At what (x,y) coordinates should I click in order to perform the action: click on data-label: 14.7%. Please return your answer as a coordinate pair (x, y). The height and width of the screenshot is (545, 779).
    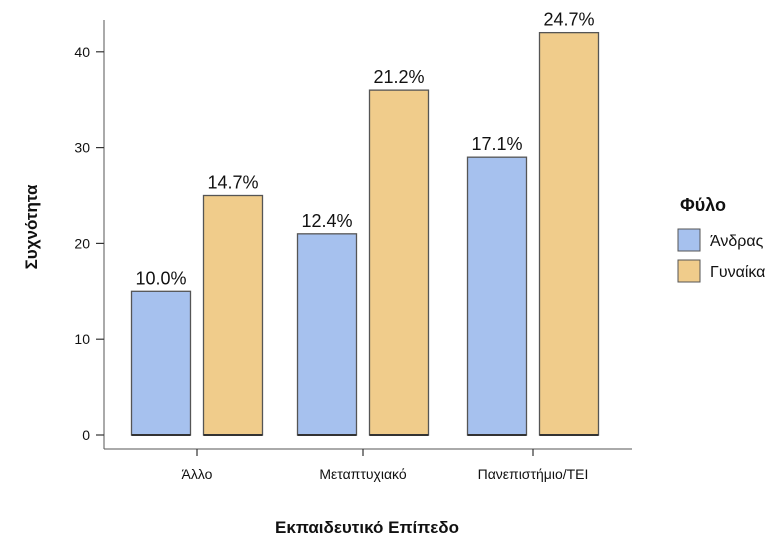
    Looking at the image, I should click on (232, 183).